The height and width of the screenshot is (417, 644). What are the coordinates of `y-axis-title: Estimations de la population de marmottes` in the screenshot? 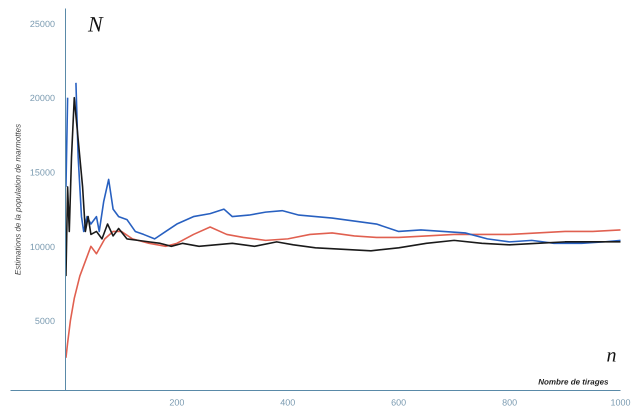 It's located at (17, 200).